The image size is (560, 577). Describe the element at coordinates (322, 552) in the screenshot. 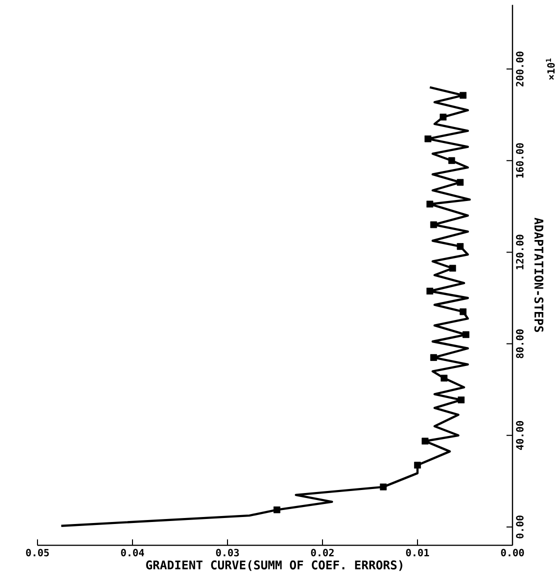

I see `x-tick-label: 0.02` at that location.